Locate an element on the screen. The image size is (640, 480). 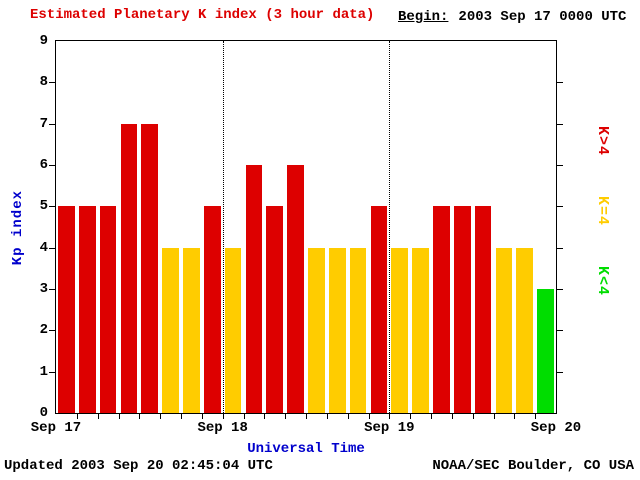
updated-text: Updated 2003 Sep 20 02:45:04 UTC is located at coordinates (138, 466).